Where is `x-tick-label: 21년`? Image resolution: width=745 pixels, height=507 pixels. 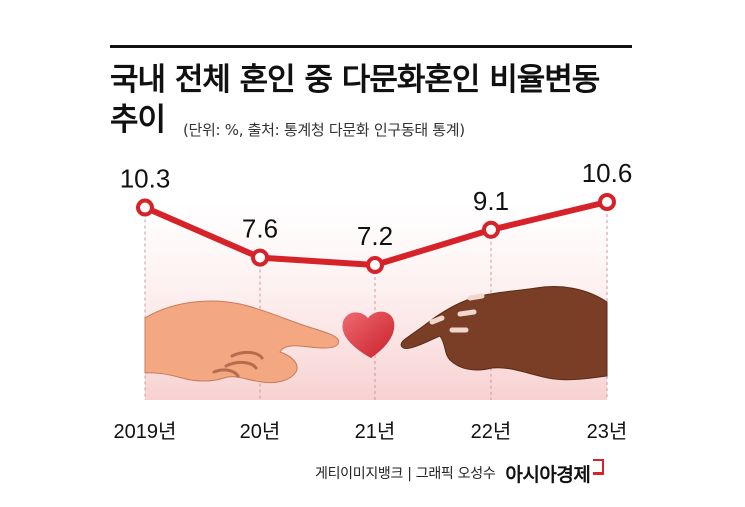 x-tick-label: 21년 is located at coordinates (375, 431).